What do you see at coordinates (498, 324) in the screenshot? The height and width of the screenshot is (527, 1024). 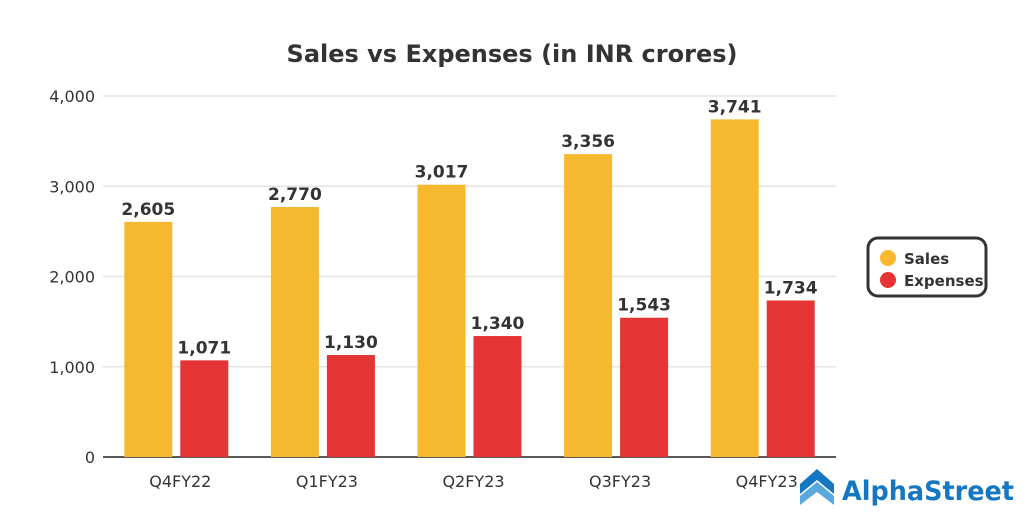 I see `data-label: 1,340` at bounding box center [498, 324].